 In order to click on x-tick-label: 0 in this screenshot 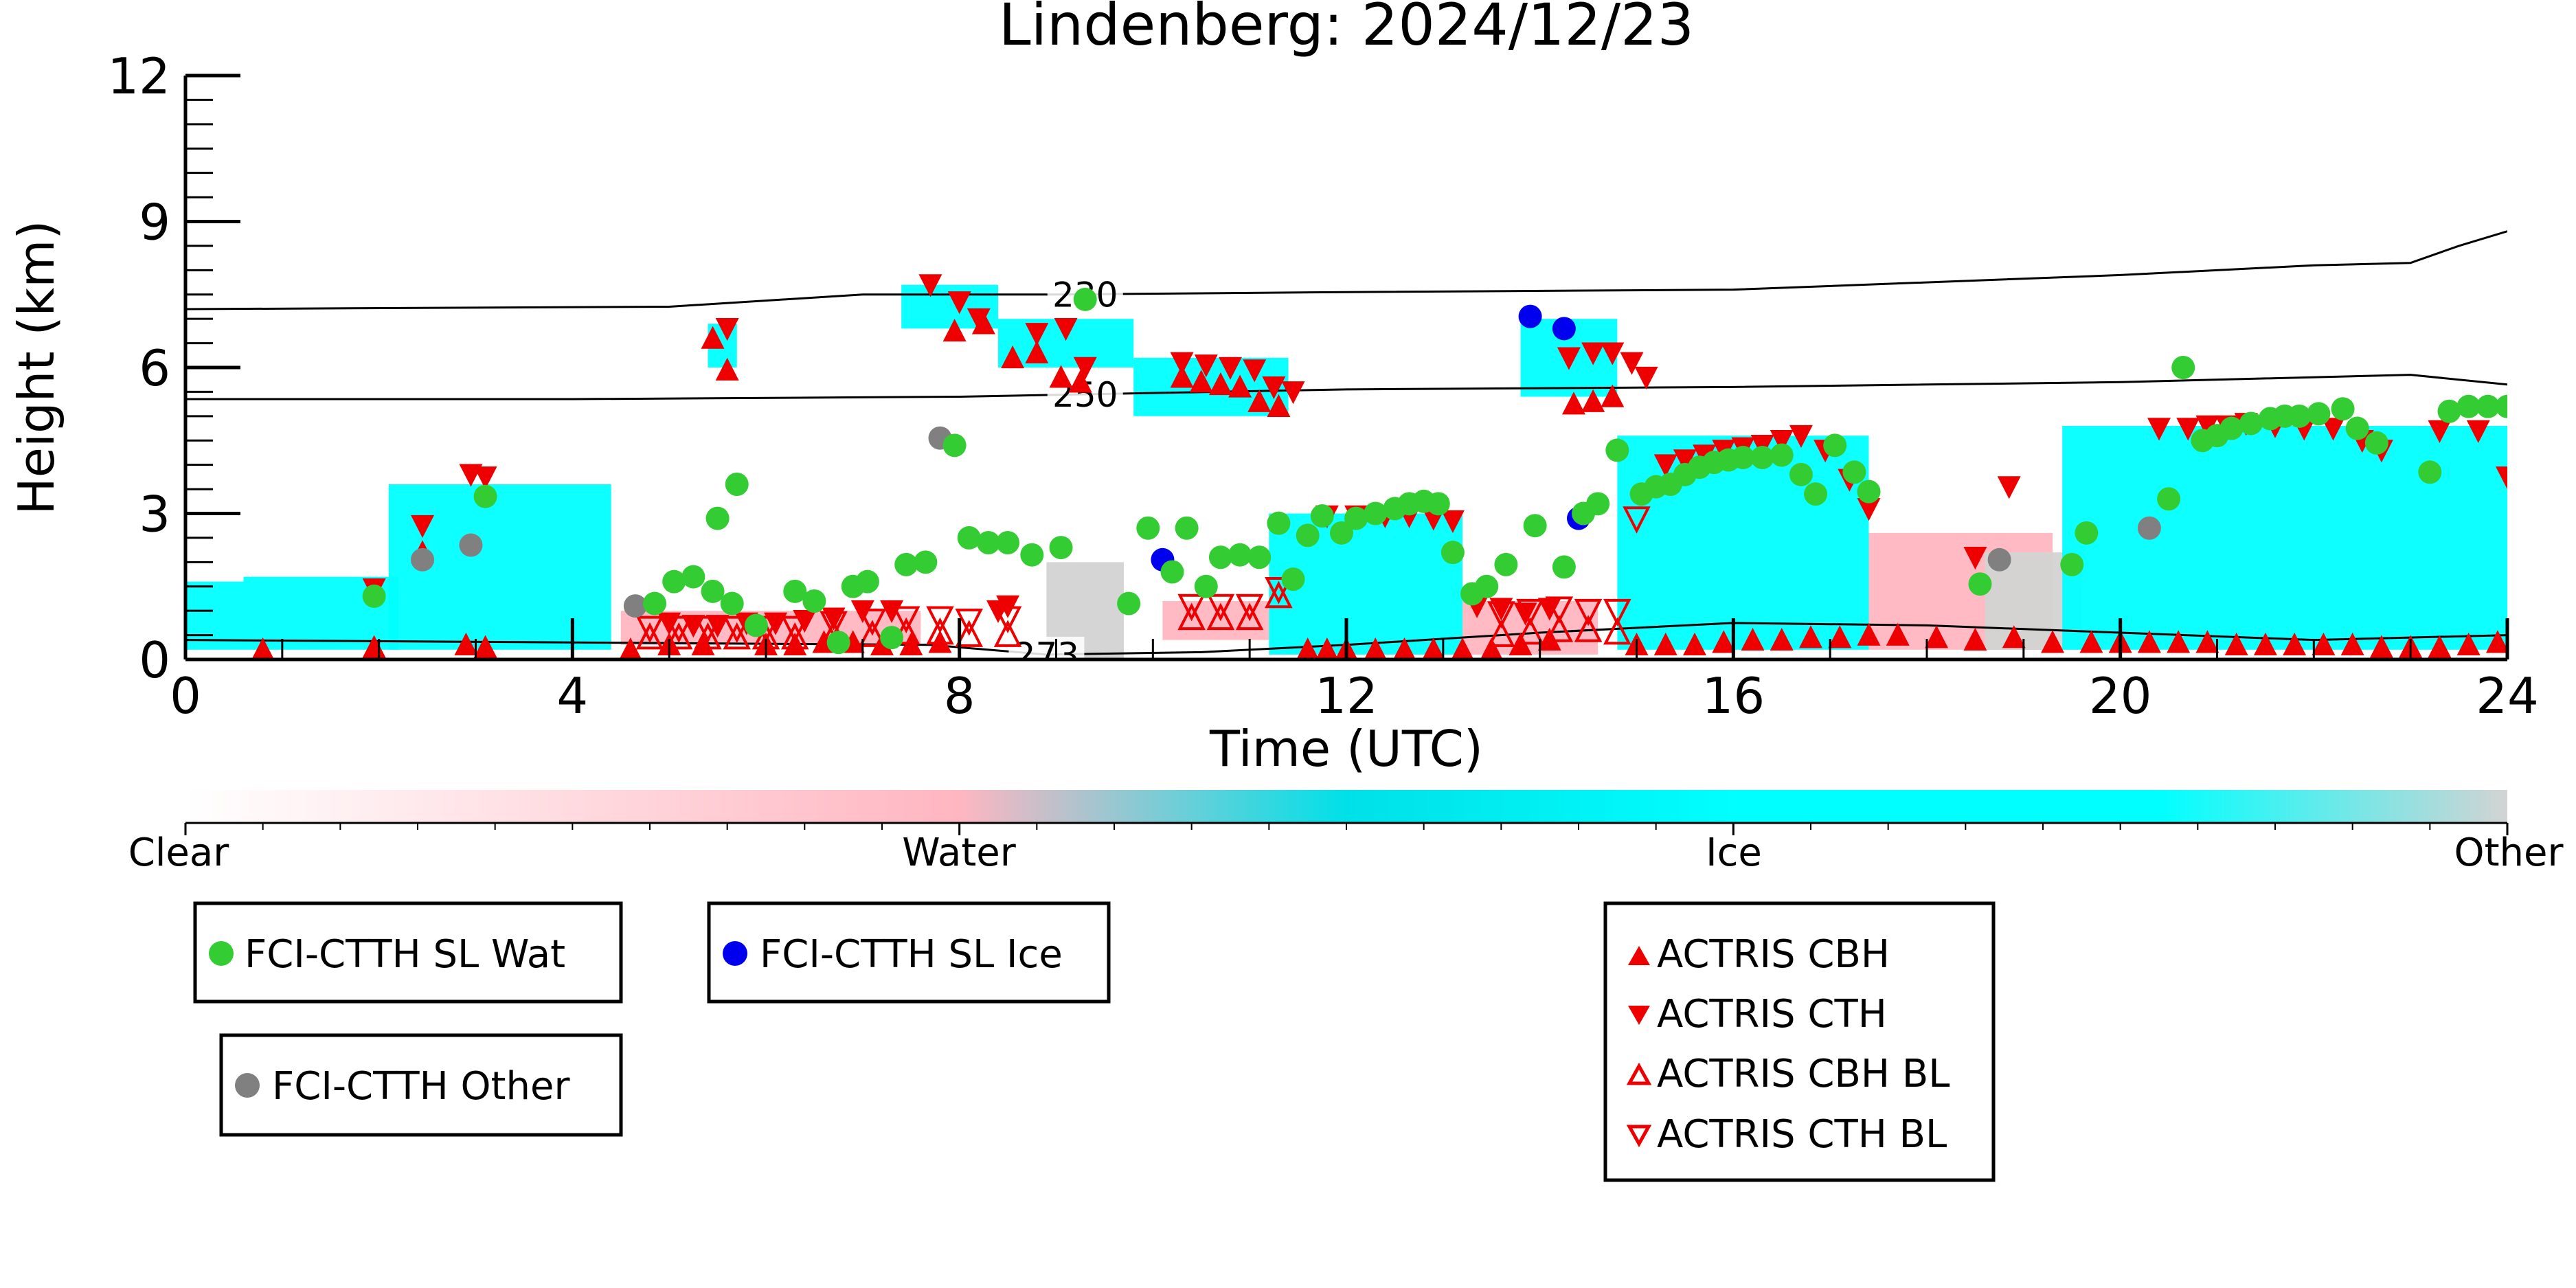, I will do `click(185, 696)`.